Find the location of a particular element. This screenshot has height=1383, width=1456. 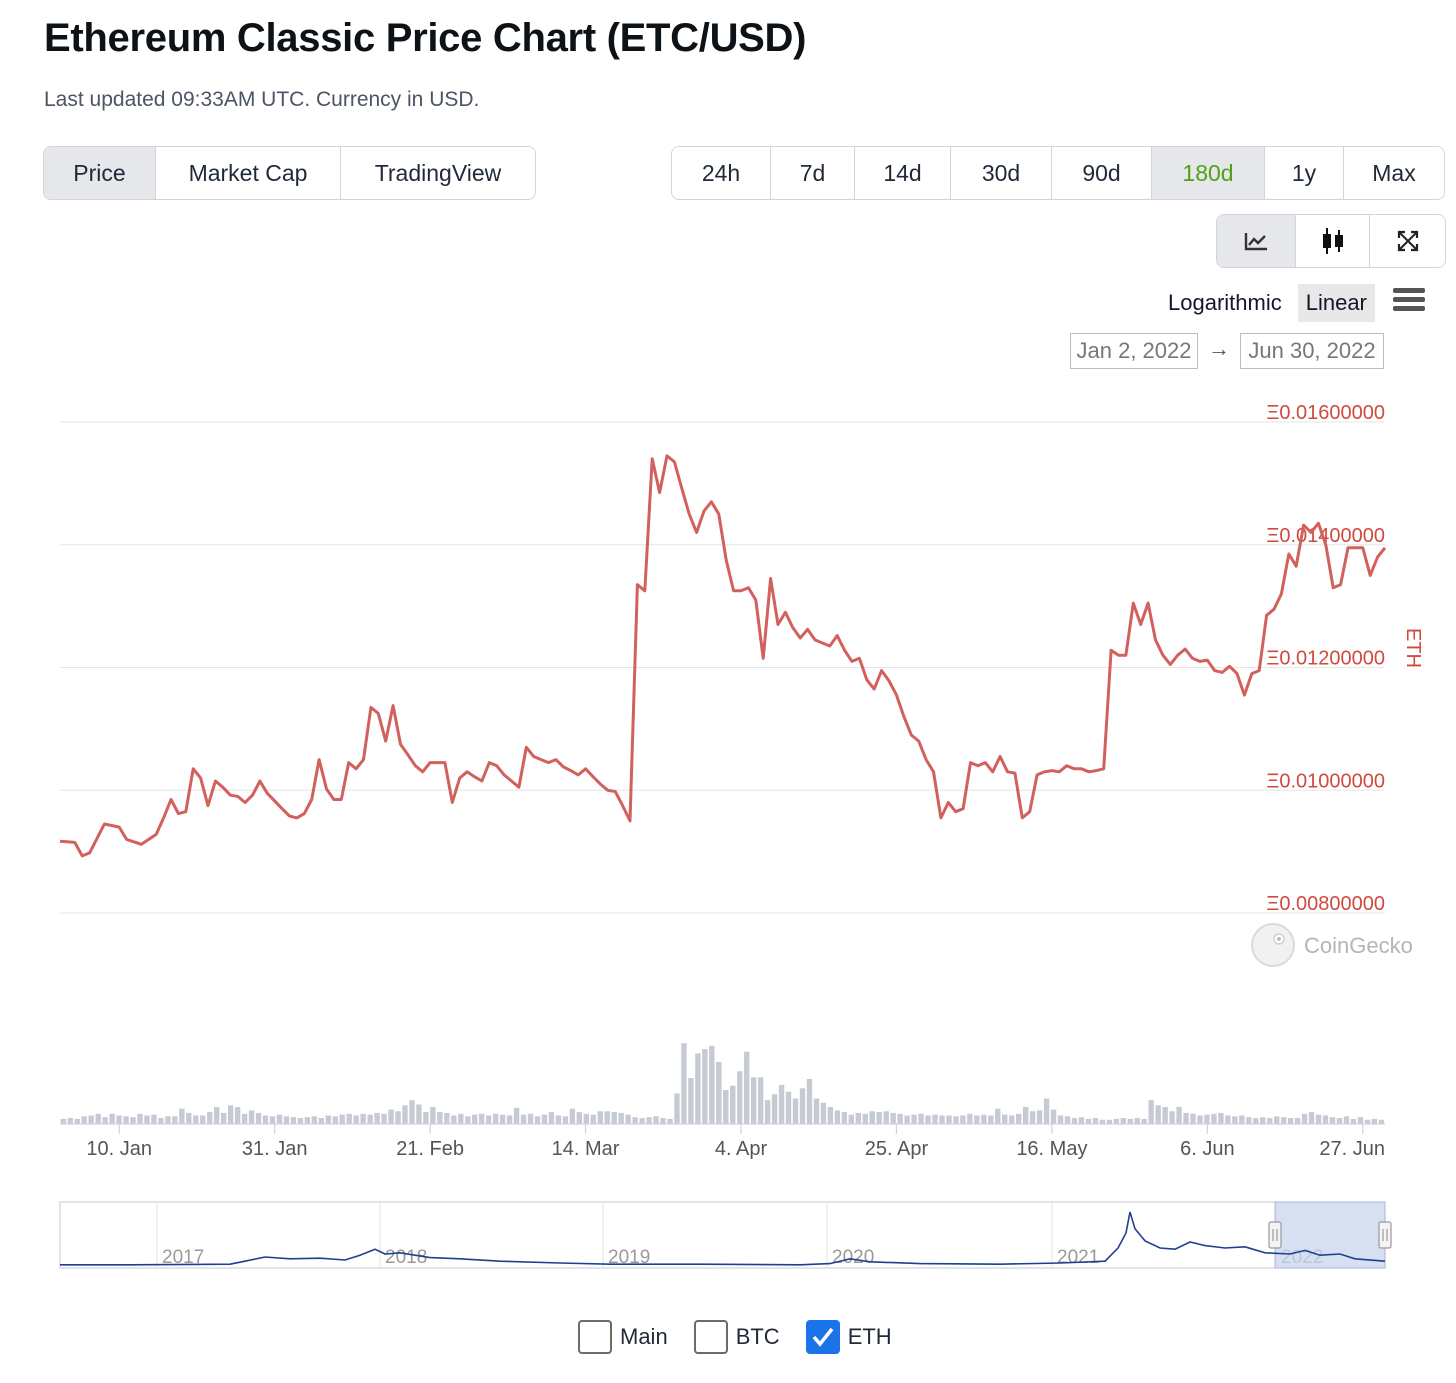

navigator-year-label: 2018 is located at coordinates (406, 1257).